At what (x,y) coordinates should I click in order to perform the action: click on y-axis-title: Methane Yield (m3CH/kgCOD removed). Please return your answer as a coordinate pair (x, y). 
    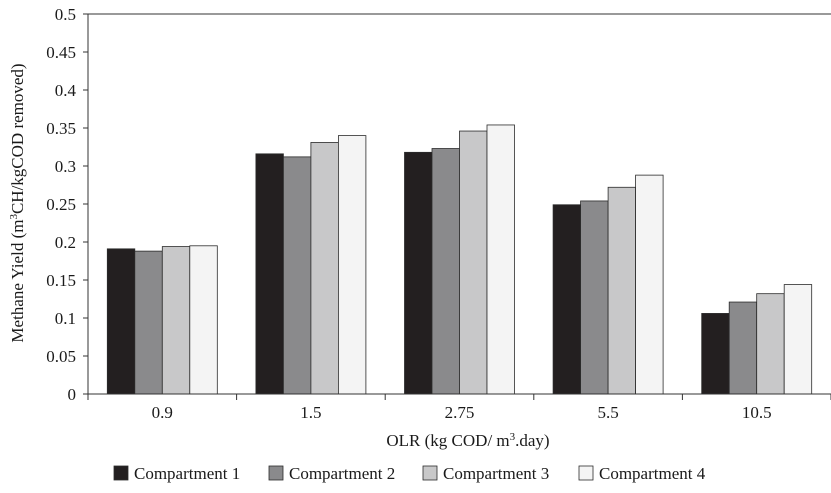
    Looking at the image, I should click on (17, 202).